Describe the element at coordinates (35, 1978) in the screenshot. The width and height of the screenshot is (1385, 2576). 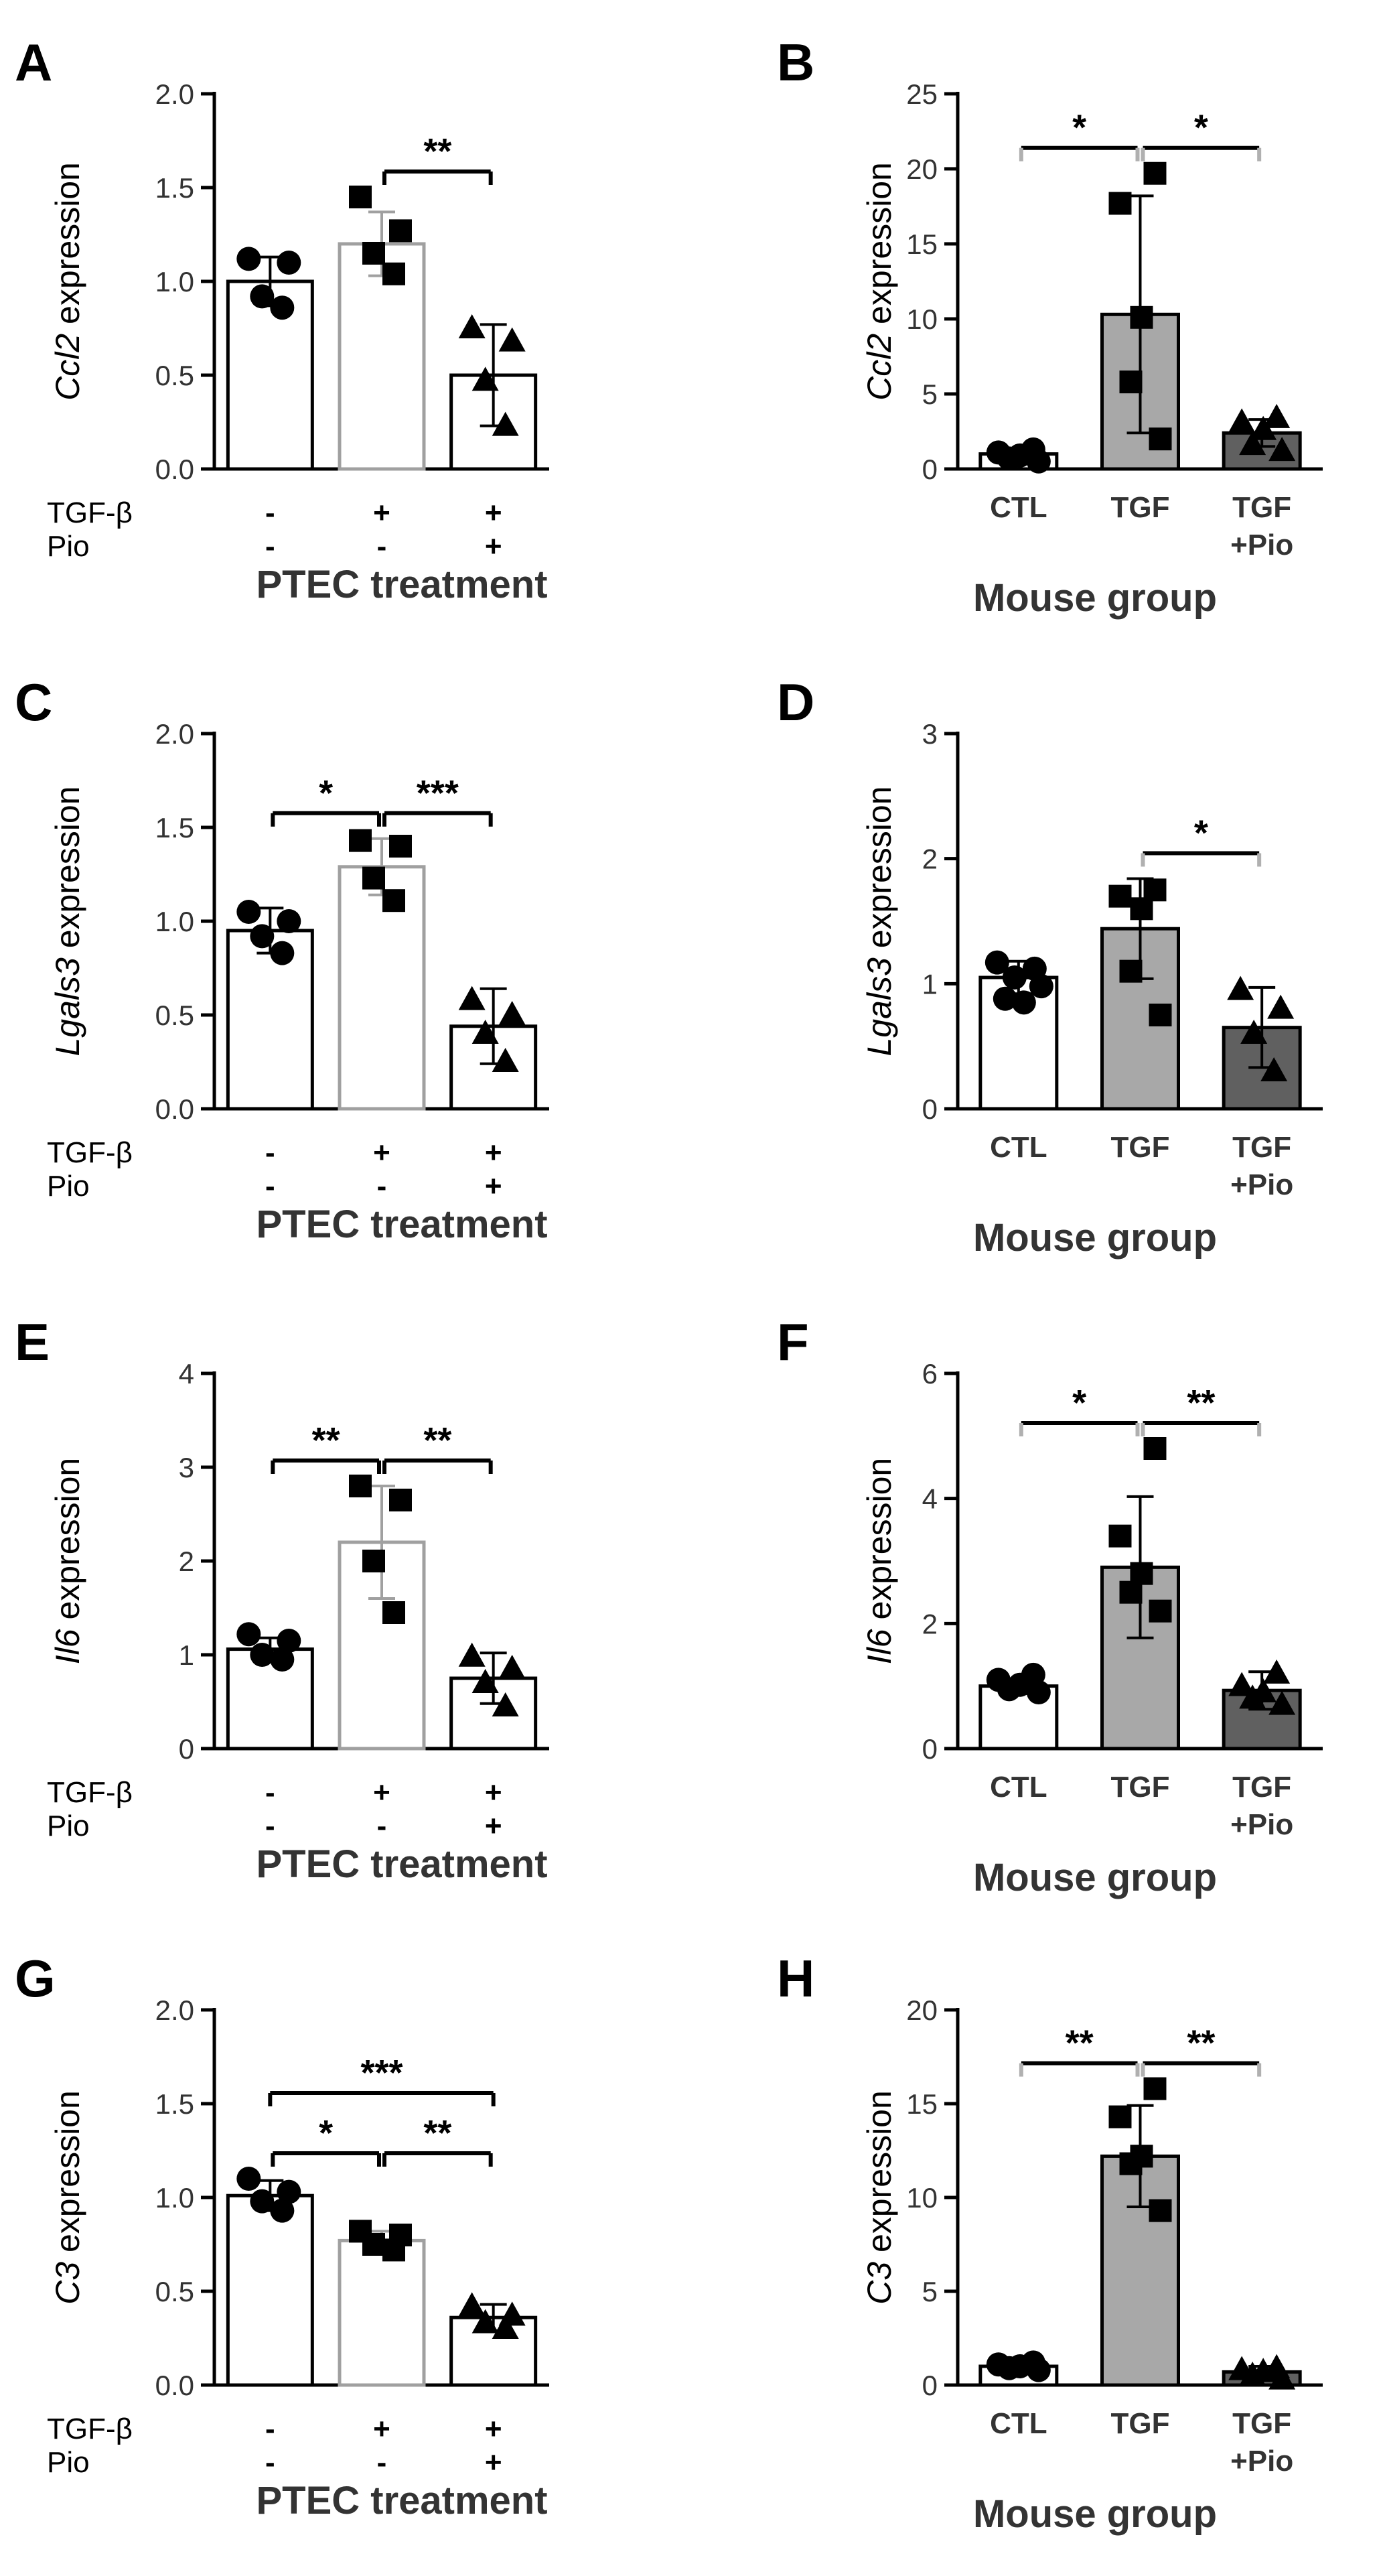
I see `panel-letter: G` at that location.